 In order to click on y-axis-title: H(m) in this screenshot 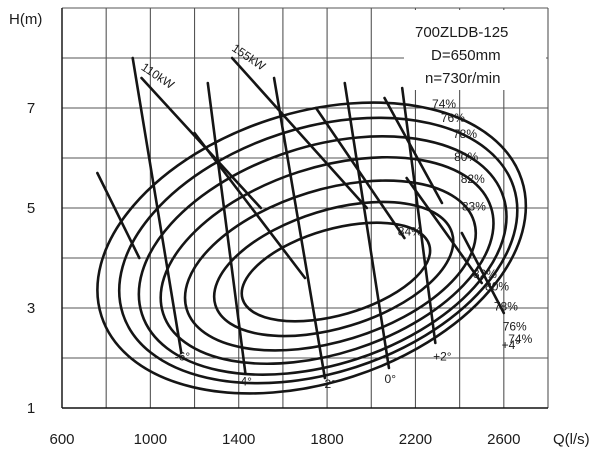, I will do `click(25, 19)`.